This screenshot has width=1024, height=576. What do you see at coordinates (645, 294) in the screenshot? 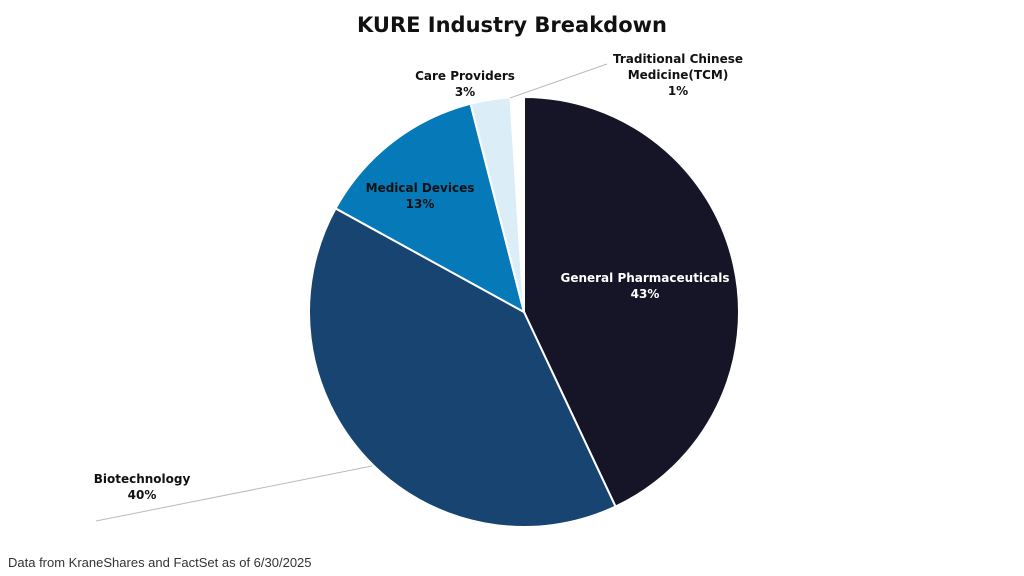
I see `slice-value-general-pharmaceuticals: 43%` at bounding box center [645, 294].